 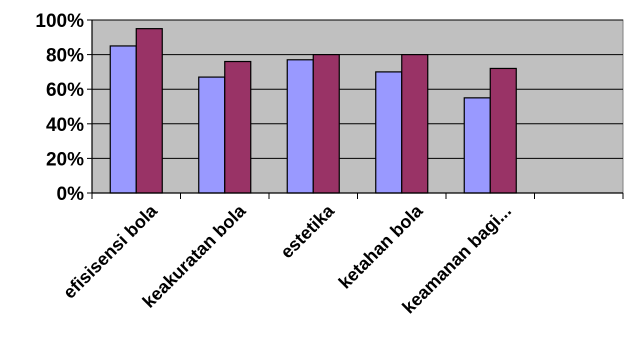 I want to click on category-label: efisisensi bola, so click(x=110, y=251).